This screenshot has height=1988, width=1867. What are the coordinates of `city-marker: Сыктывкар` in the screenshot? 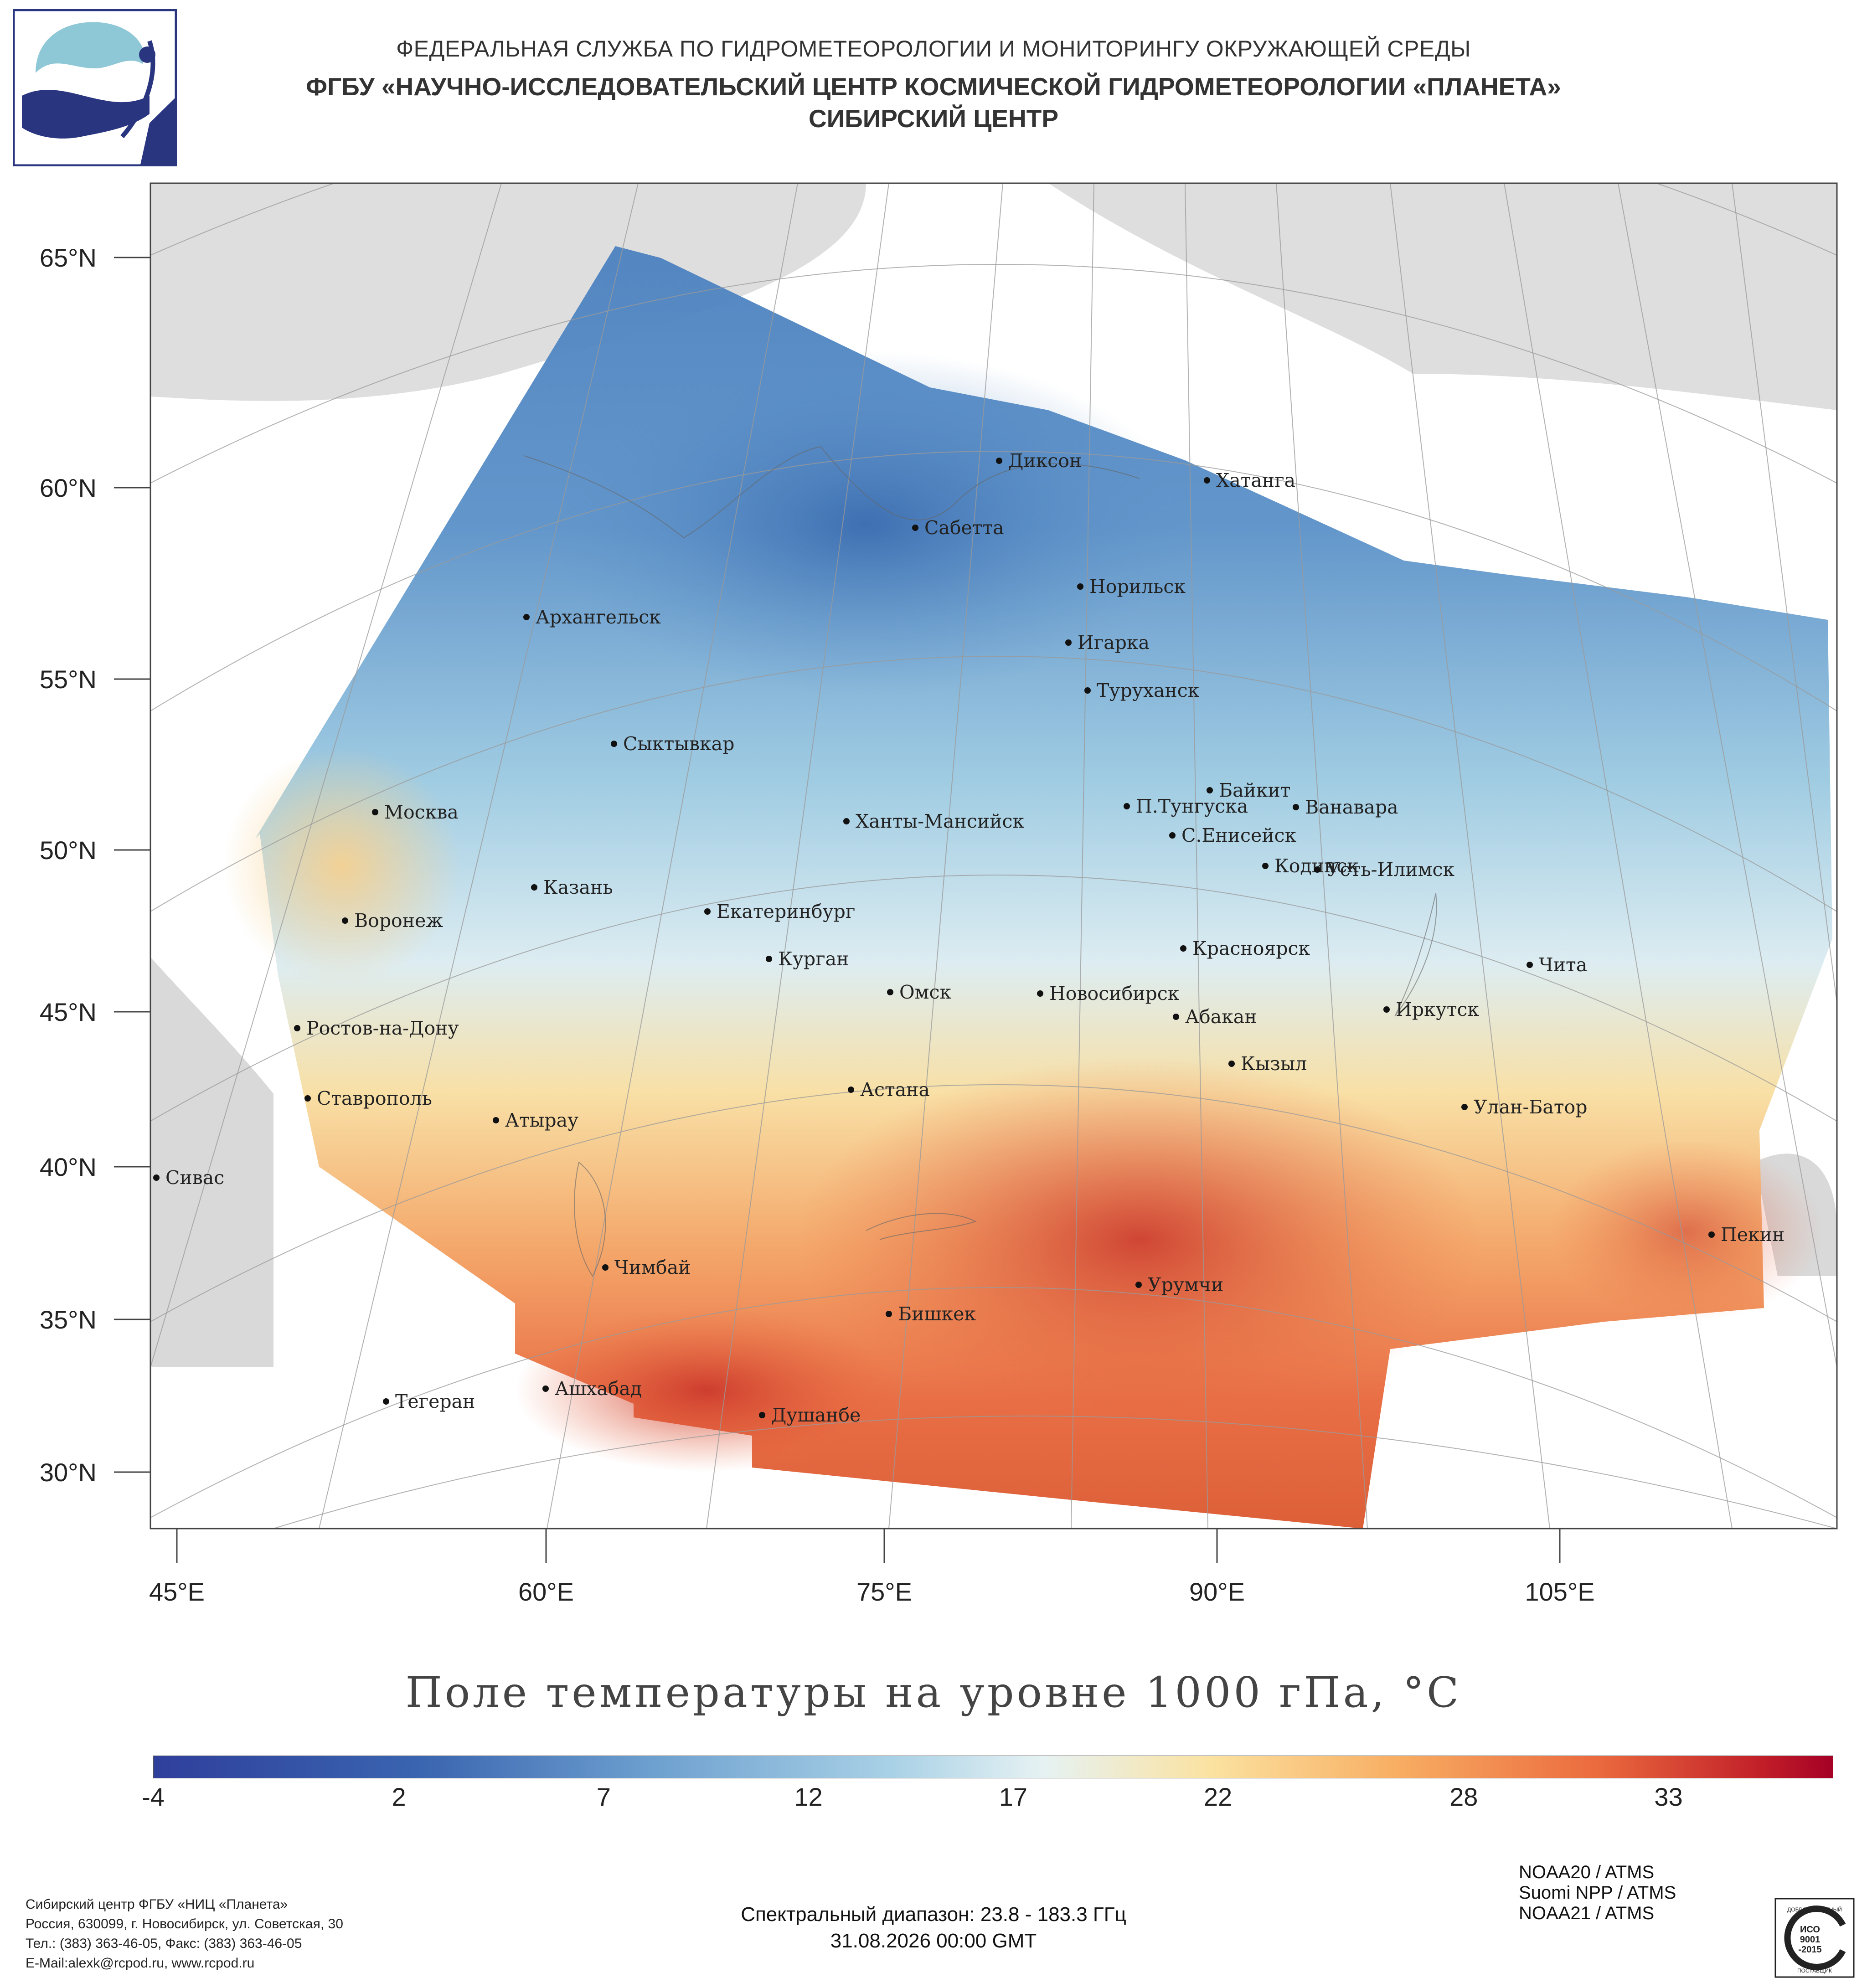 It's located at (672, 744).